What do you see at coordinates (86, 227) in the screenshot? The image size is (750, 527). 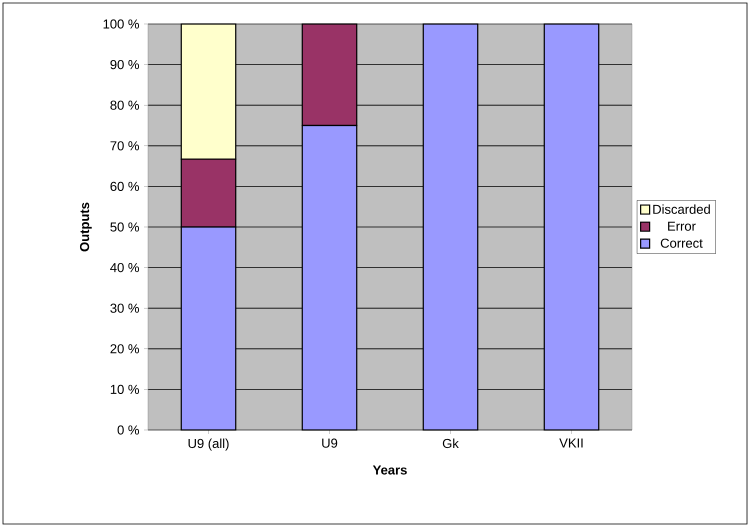 I see `y-axis-title: Outputs` at bounding box center [86, 227].